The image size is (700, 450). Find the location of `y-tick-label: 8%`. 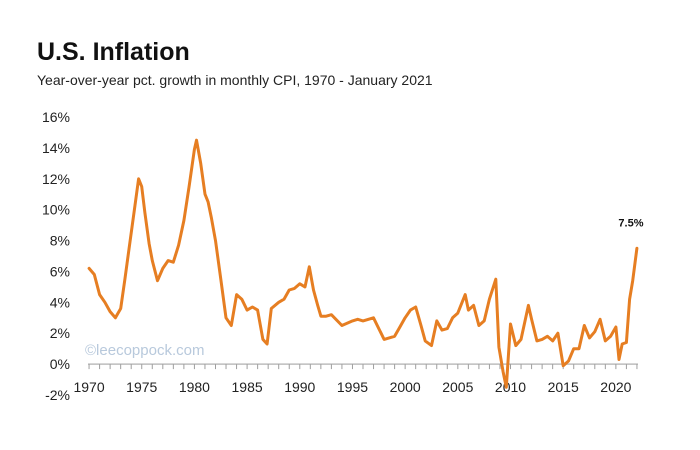

y-tick-label: 8% is located at coordinates (60, 241).